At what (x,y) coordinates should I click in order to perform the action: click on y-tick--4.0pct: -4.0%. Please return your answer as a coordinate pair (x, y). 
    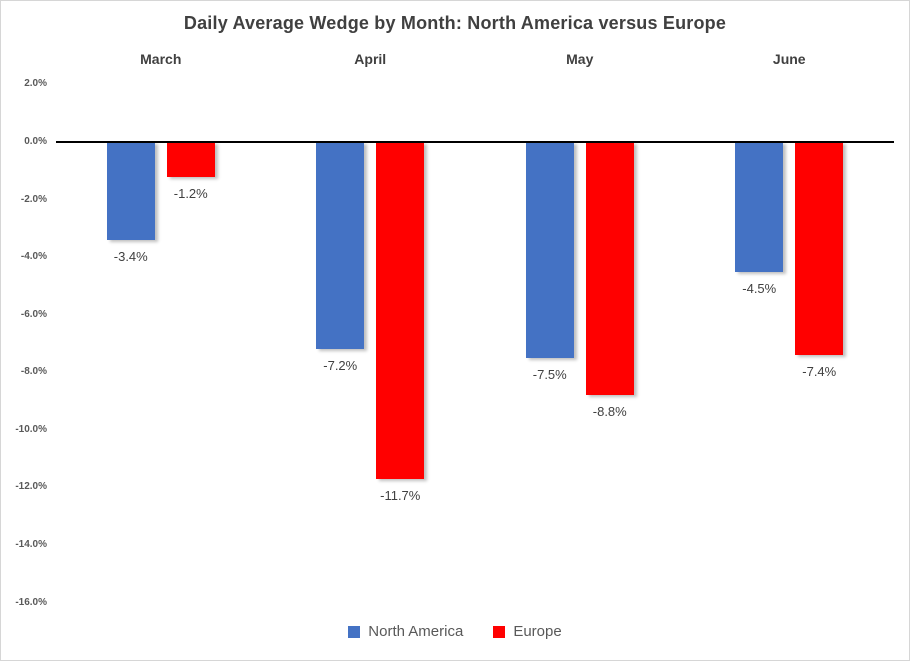
    Looking at the image, I should click on (33, 257).